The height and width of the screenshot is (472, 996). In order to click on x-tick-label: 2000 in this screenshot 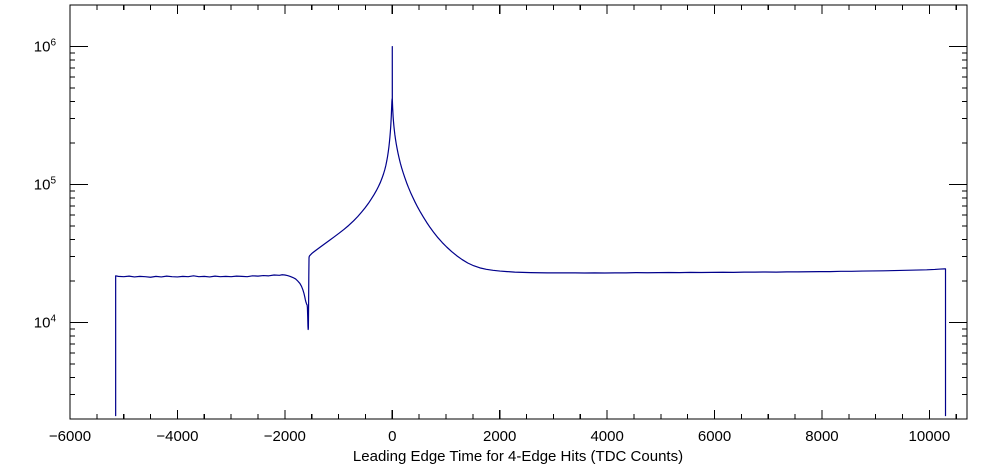, I will do `click(499, 436)`.